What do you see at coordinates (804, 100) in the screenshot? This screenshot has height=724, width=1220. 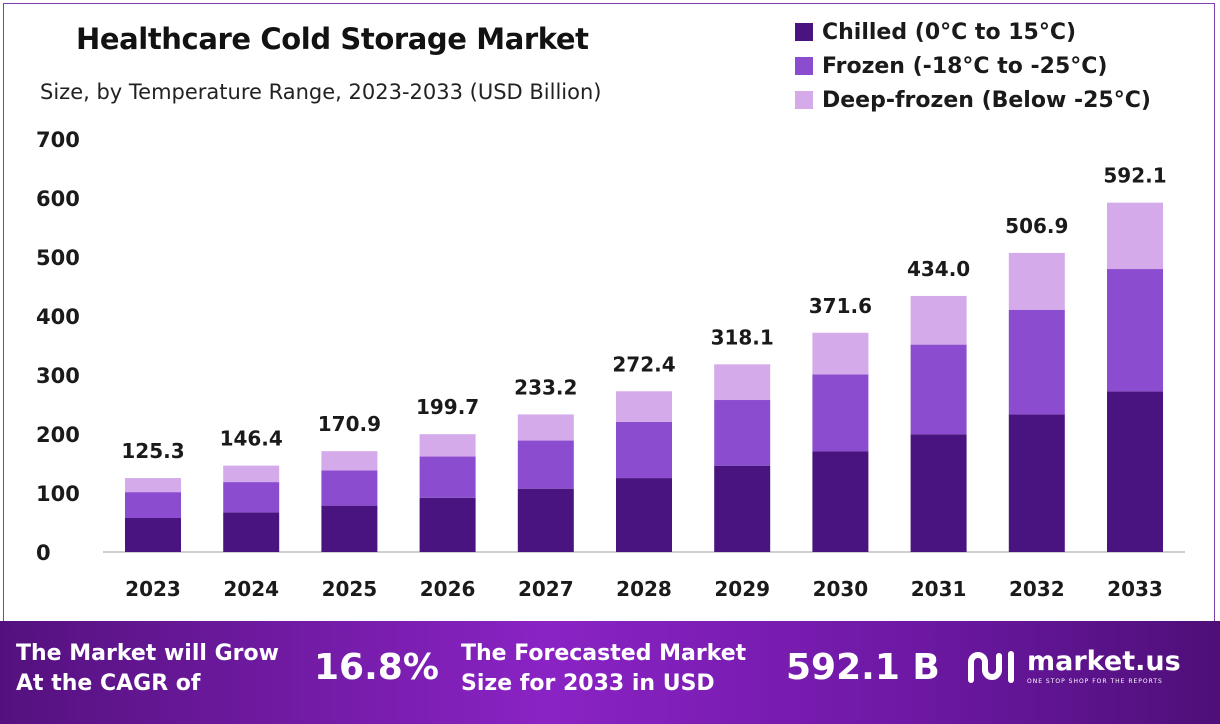 I see `legend-swatch-deep-frozen` at bounding box center [804, 100].